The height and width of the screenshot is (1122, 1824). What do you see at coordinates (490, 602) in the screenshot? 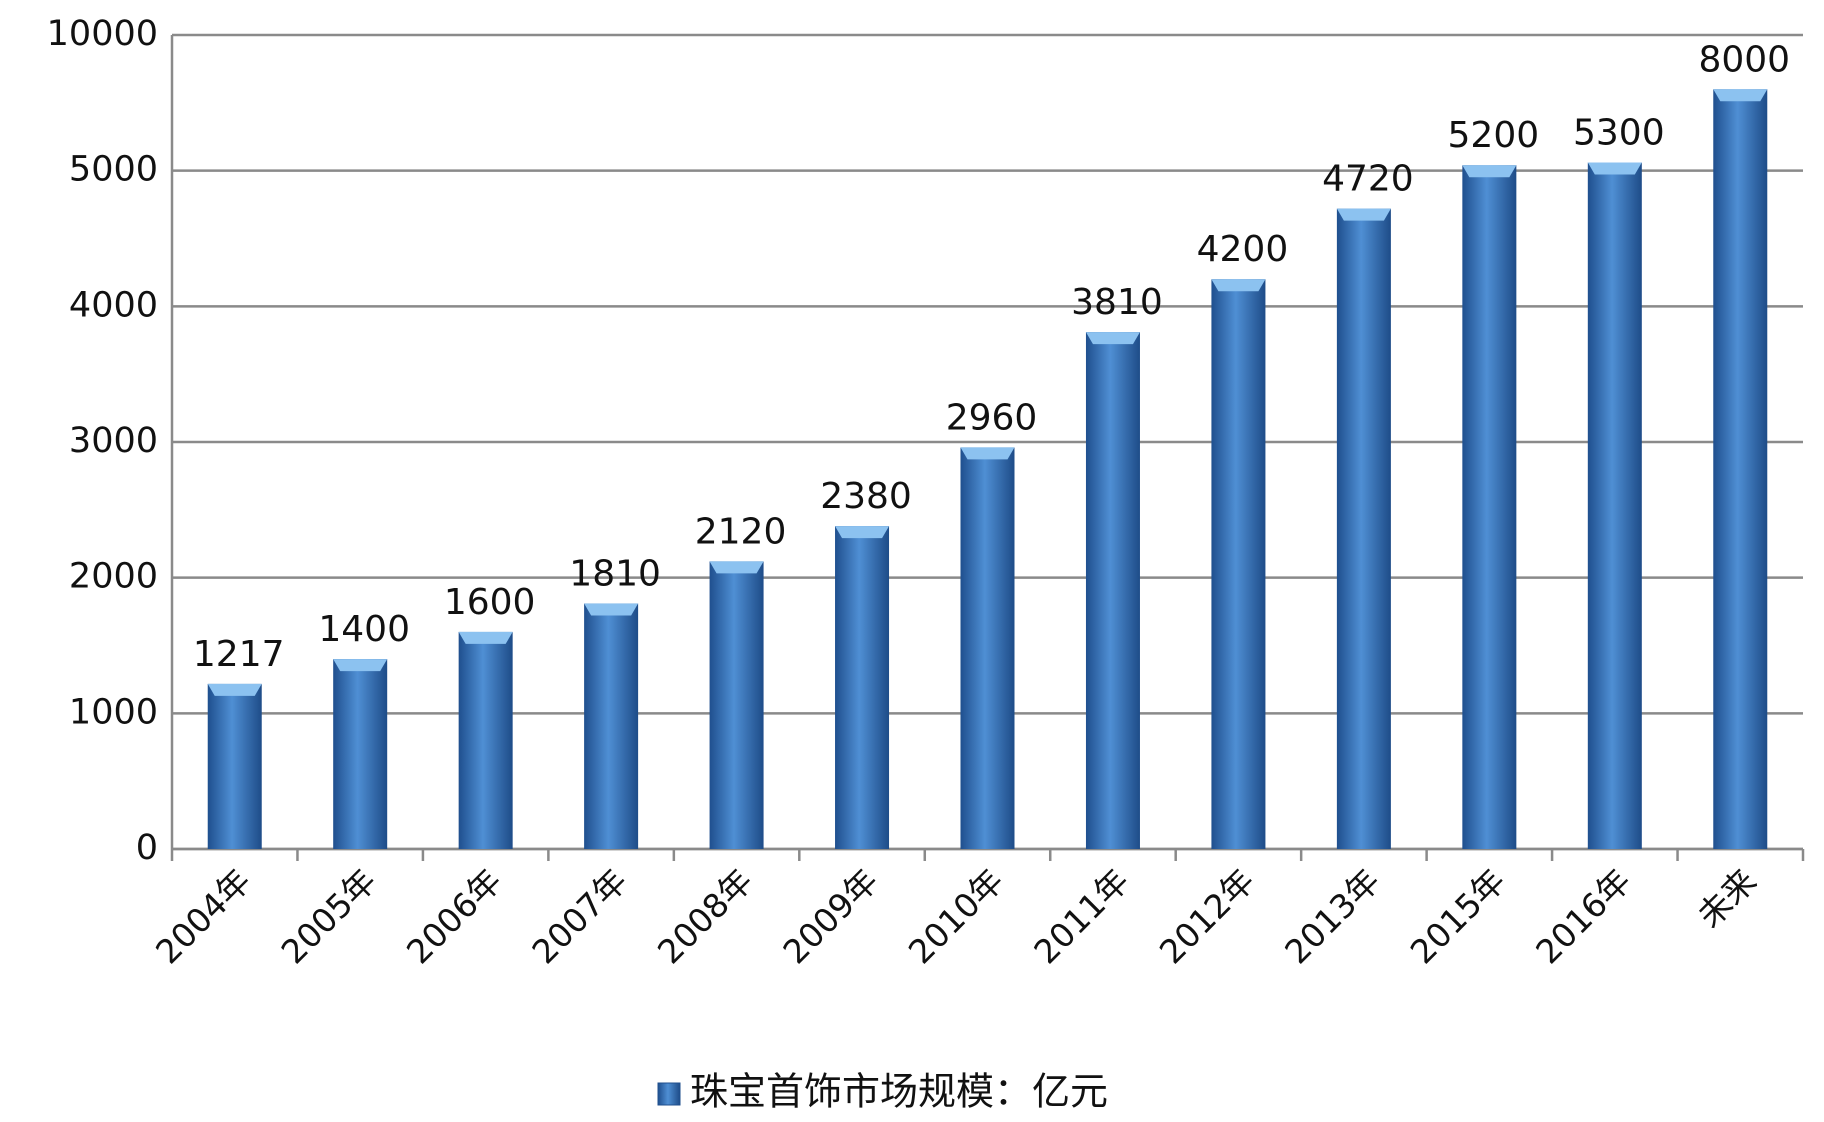
I see `value-label: 1600` at bounding box center [490, 602].